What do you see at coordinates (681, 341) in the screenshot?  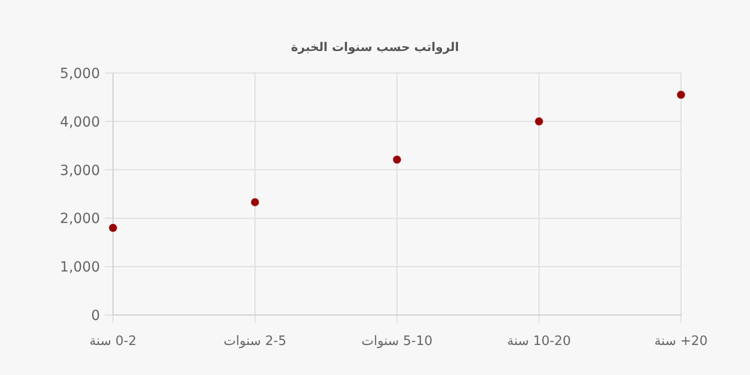 I see `x-tick-label: 20+ سنة` at bounding box center [681, 341].